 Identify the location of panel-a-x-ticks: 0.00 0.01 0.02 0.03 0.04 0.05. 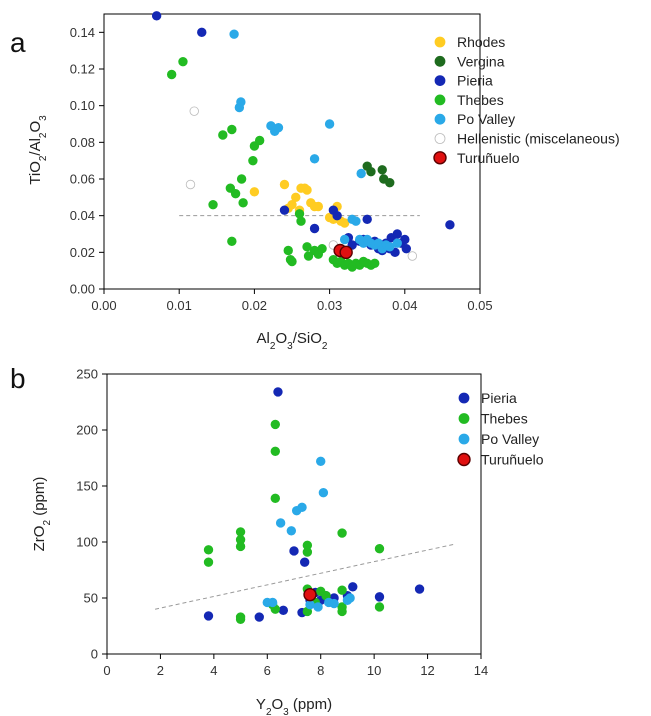
(292, 301).